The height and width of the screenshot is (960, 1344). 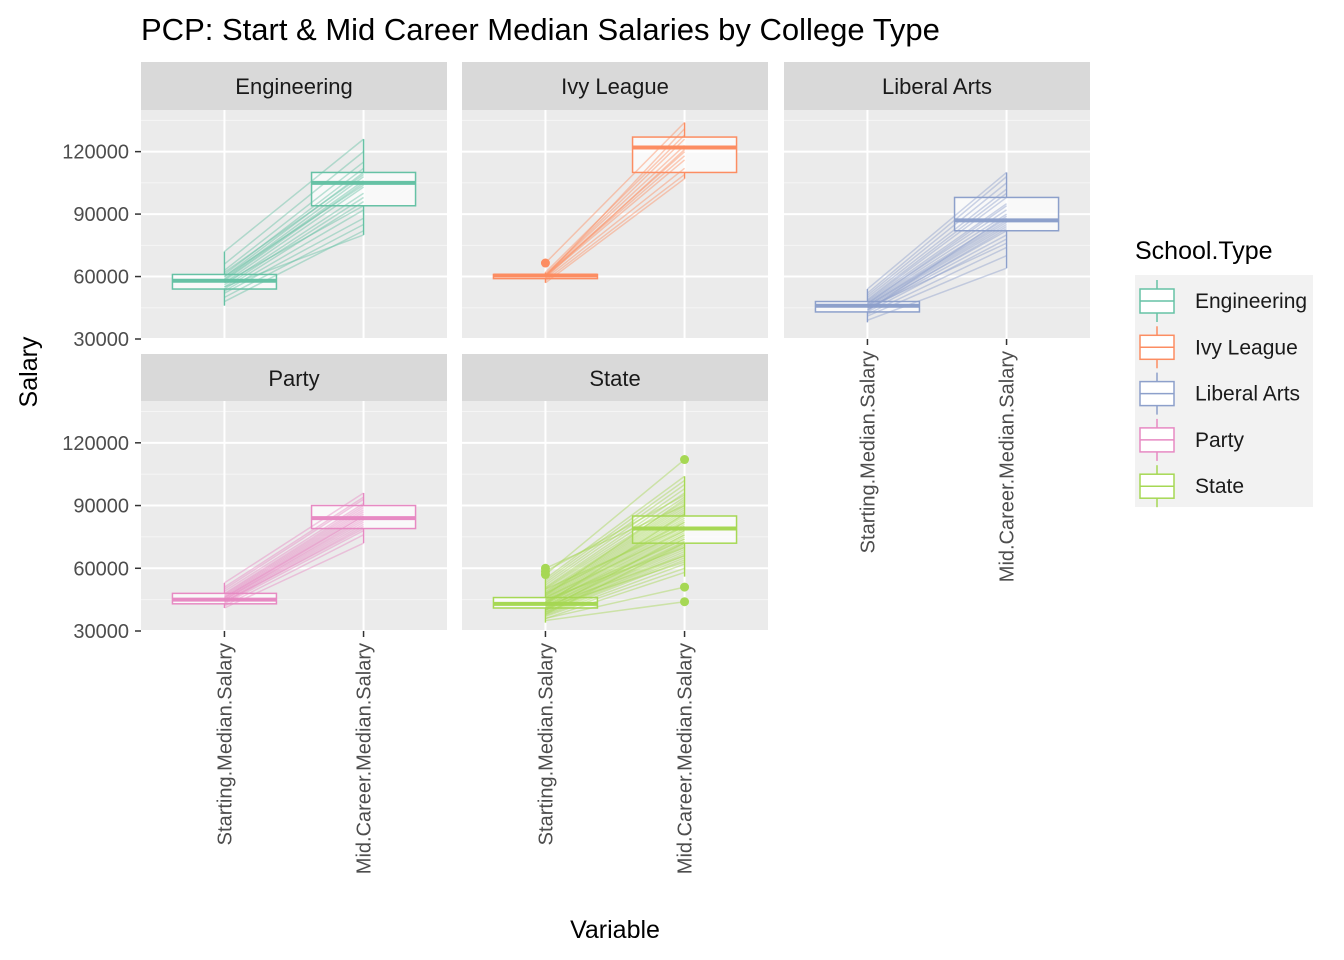 I want to click on x-tick-label: Mid.Career.Median.Salary, so click(x=365, y=758).